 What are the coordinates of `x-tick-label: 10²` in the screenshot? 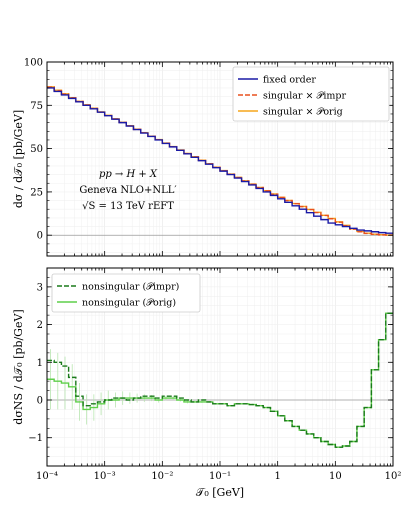 It's located at (393, 476).